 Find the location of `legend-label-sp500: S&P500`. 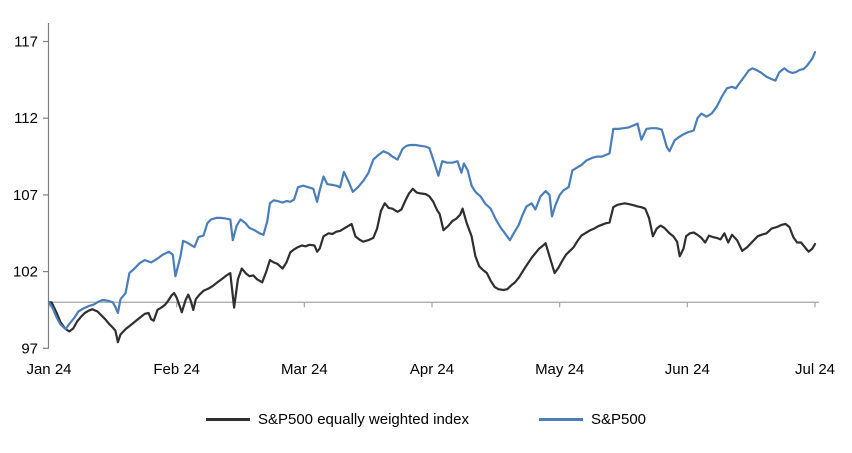

legend-label-sp500: S&P500 is located at coordinates (618, 419).